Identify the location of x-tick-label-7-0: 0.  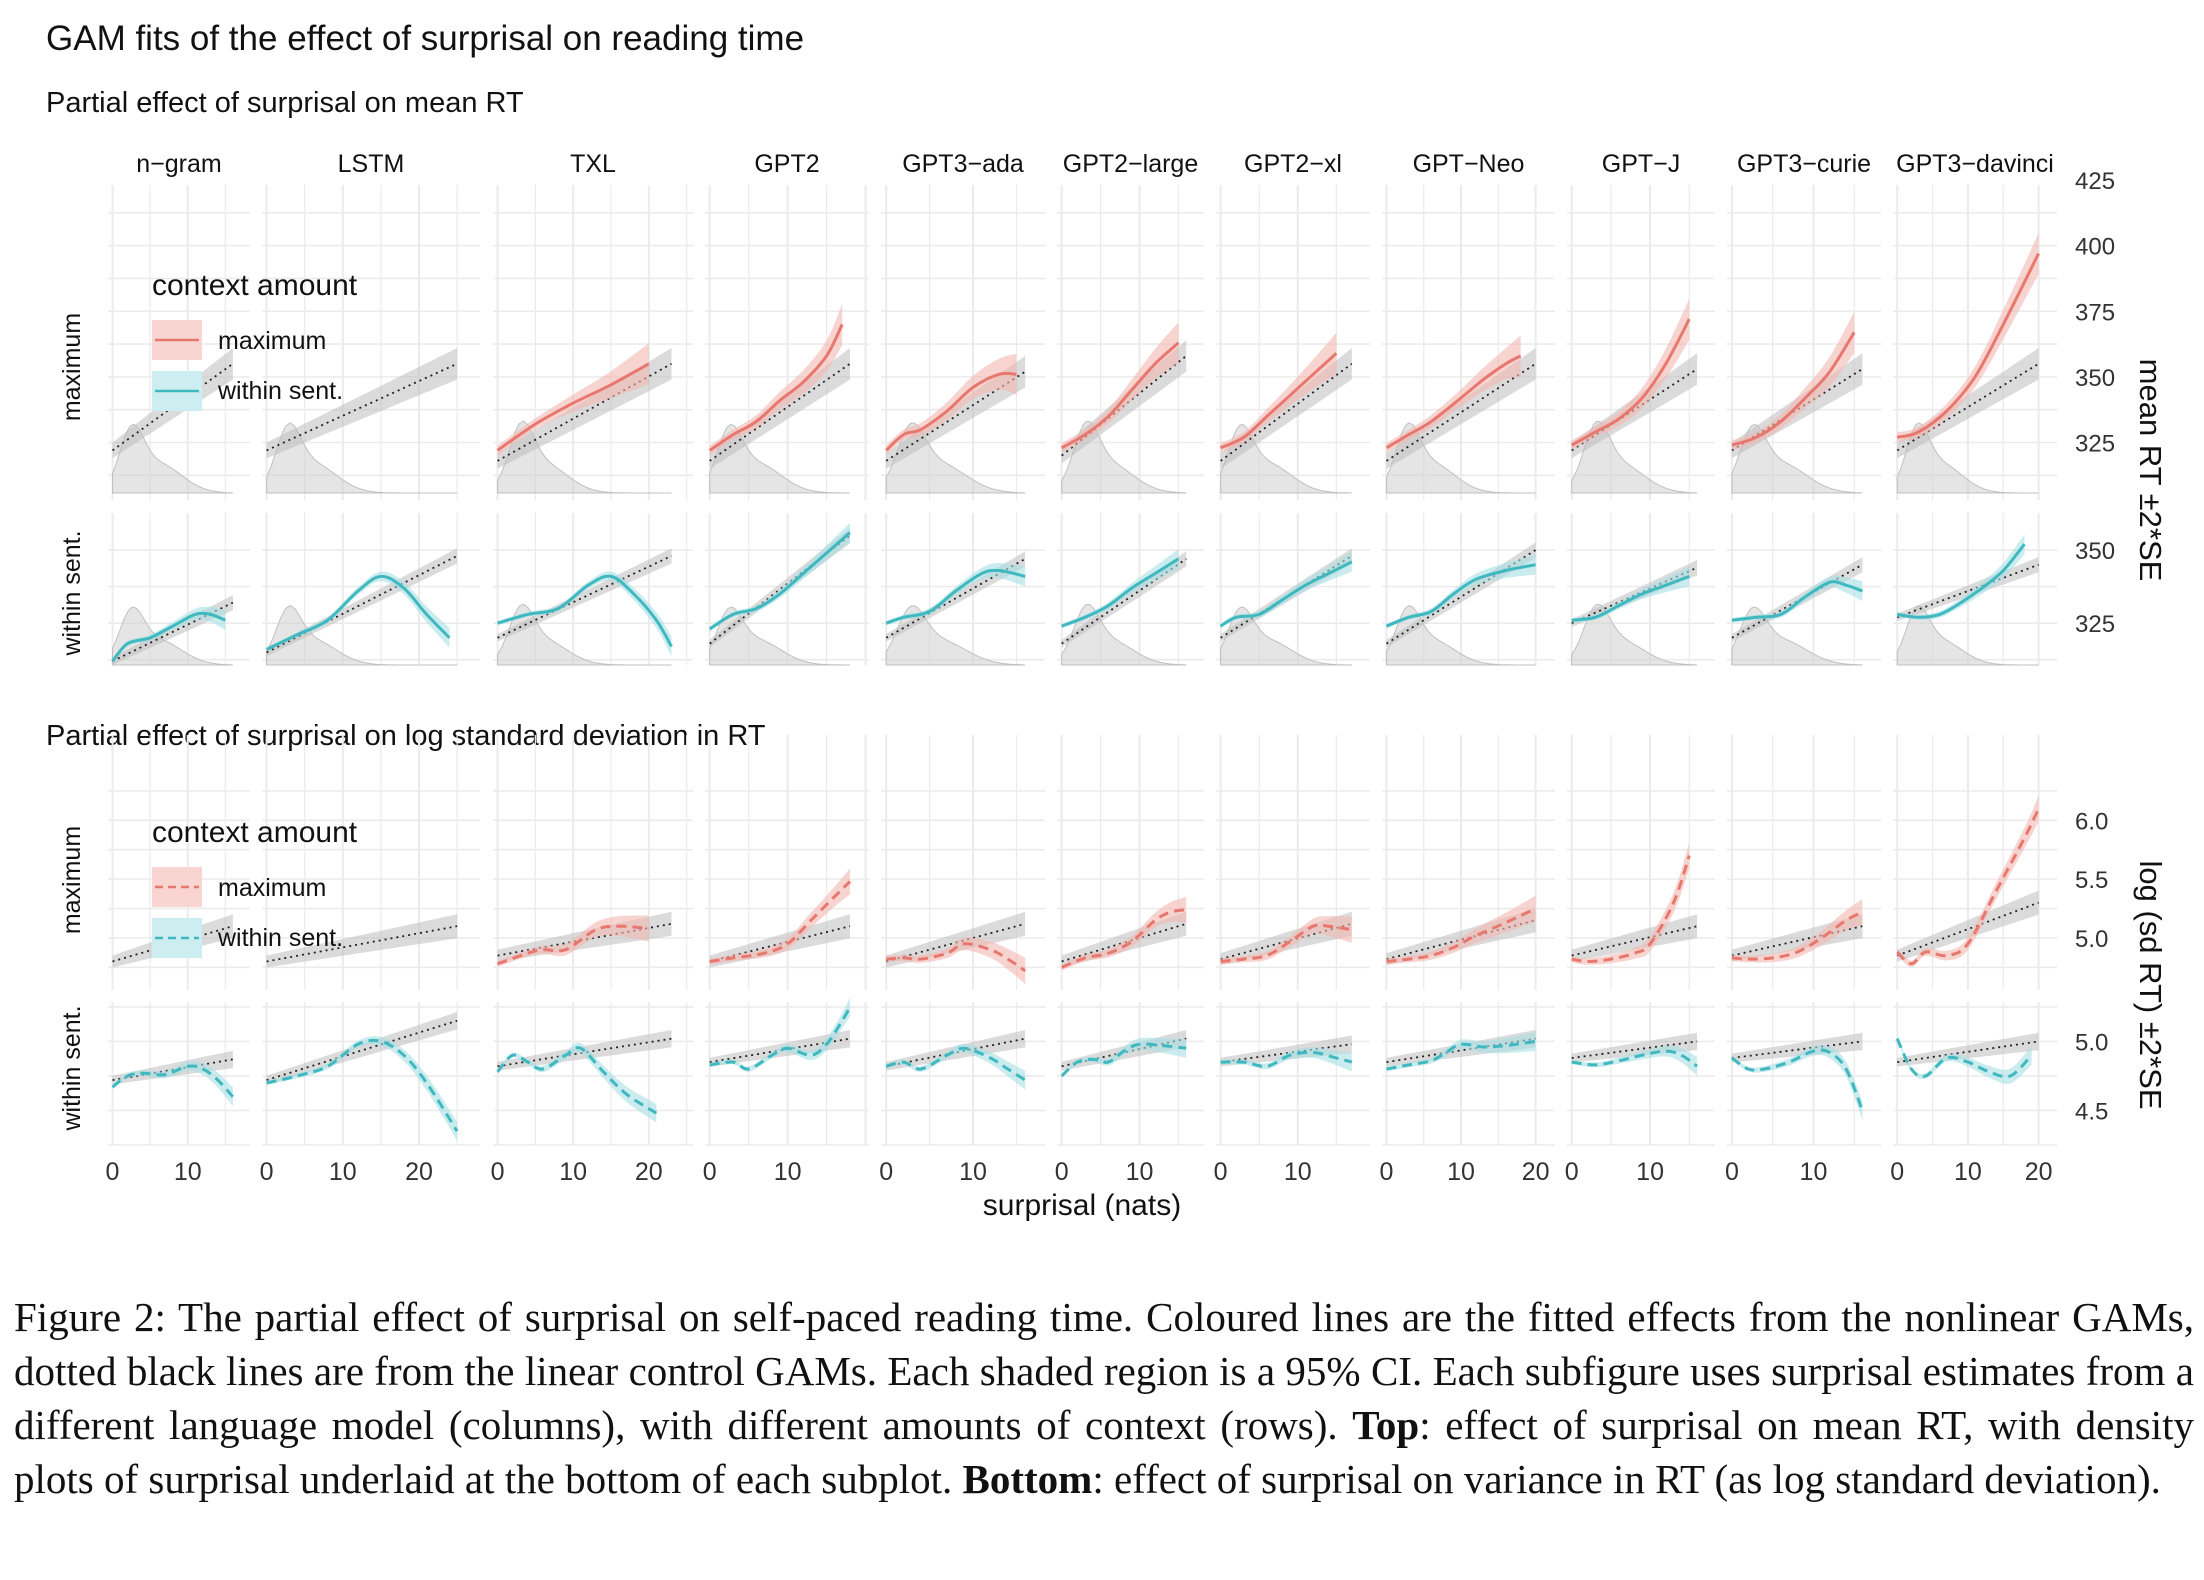
(1387, 1172).